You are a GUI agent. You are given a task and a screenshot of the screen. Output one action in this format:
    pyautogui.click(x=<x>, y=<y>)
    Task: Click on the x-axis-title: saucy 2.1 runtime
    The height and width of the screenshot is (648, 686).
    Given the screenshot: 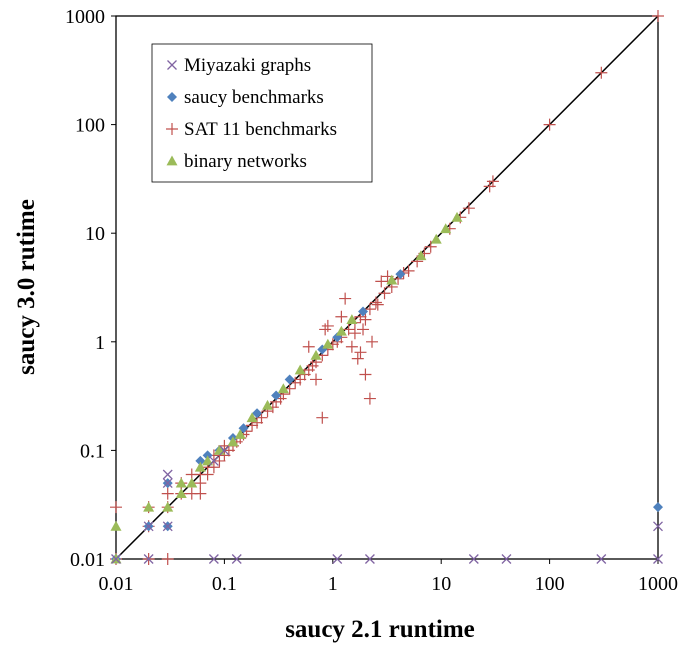 What is the action you would take?
    pyautogui.click(x=380, y=629)
    